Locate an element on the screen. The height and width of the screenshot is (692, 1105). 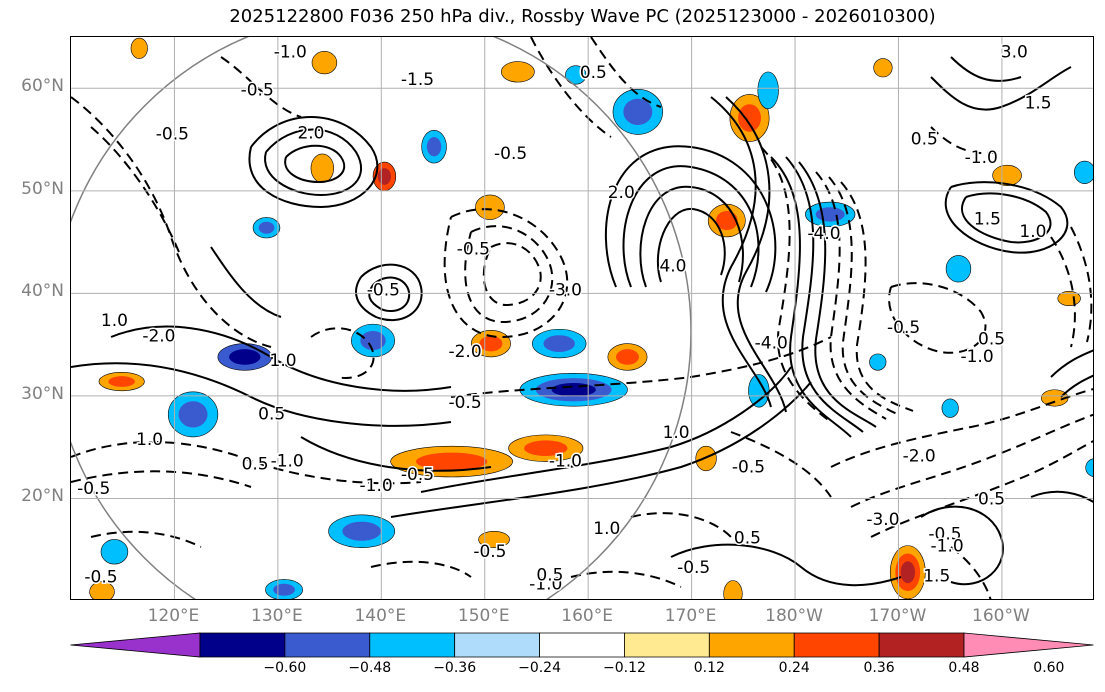
colorbar-tick: −0.12 is located at coordinates (624, 668).